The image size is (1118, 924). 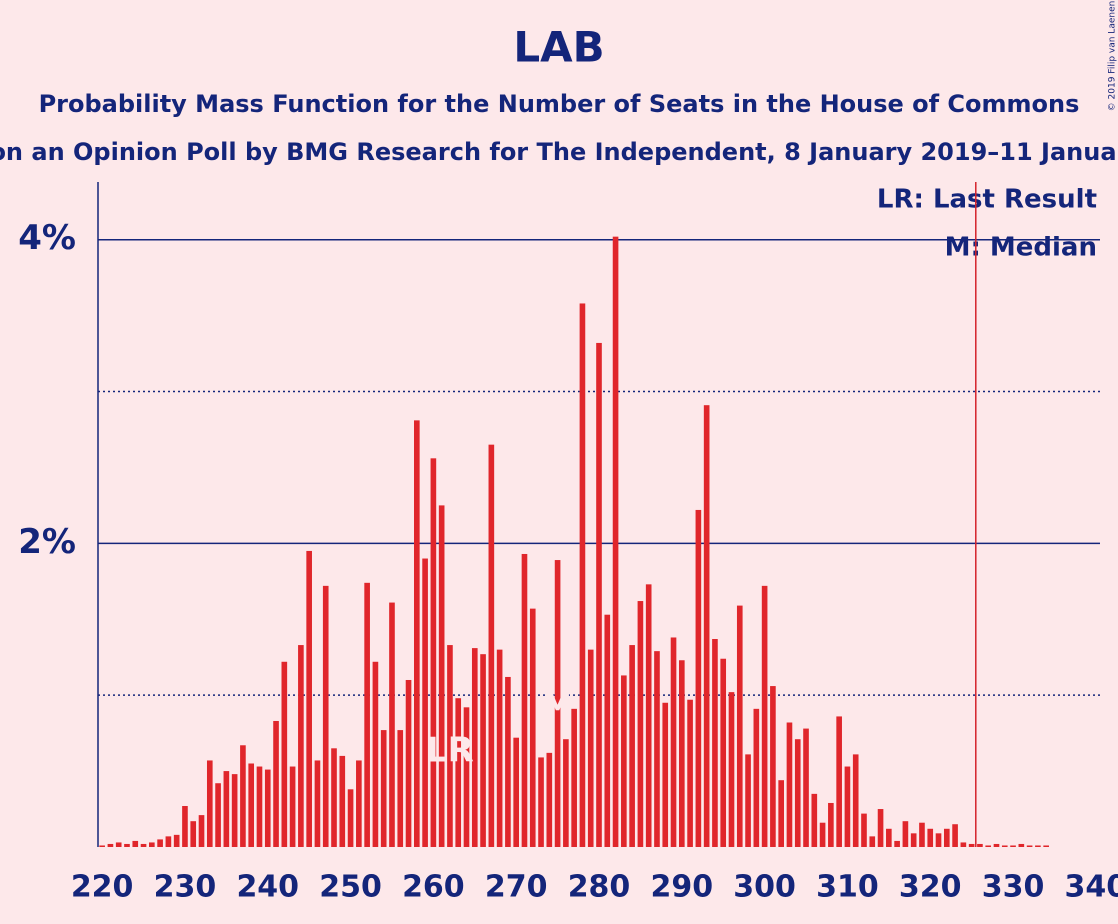 What do you see at coordinates (47, 238) in the screenshot?
I see `y-tick-label: 4%` at bounding box center [47, 238].